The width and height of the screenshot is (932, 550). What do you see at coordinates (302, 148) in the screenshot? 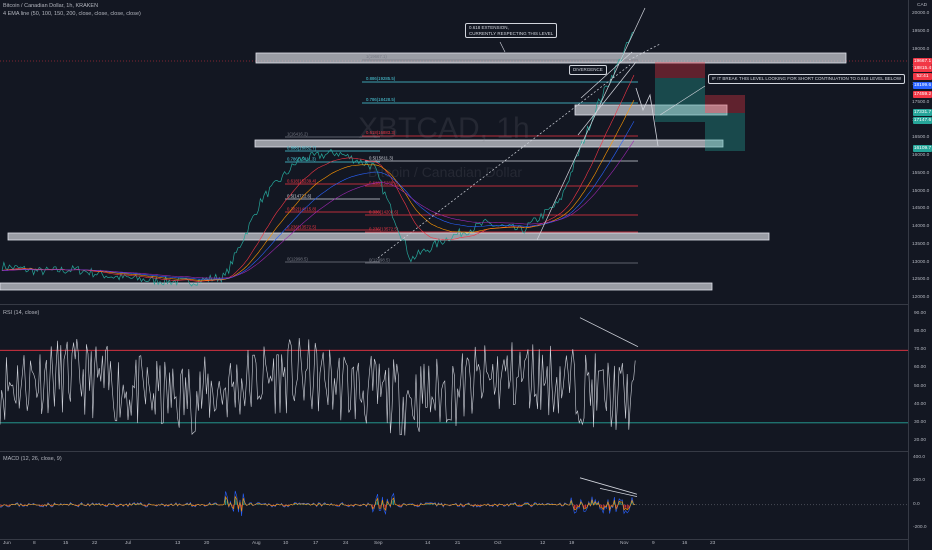
I see `fib-lower-label: 0.886(16032.7)` at bounding box center [302, 148].